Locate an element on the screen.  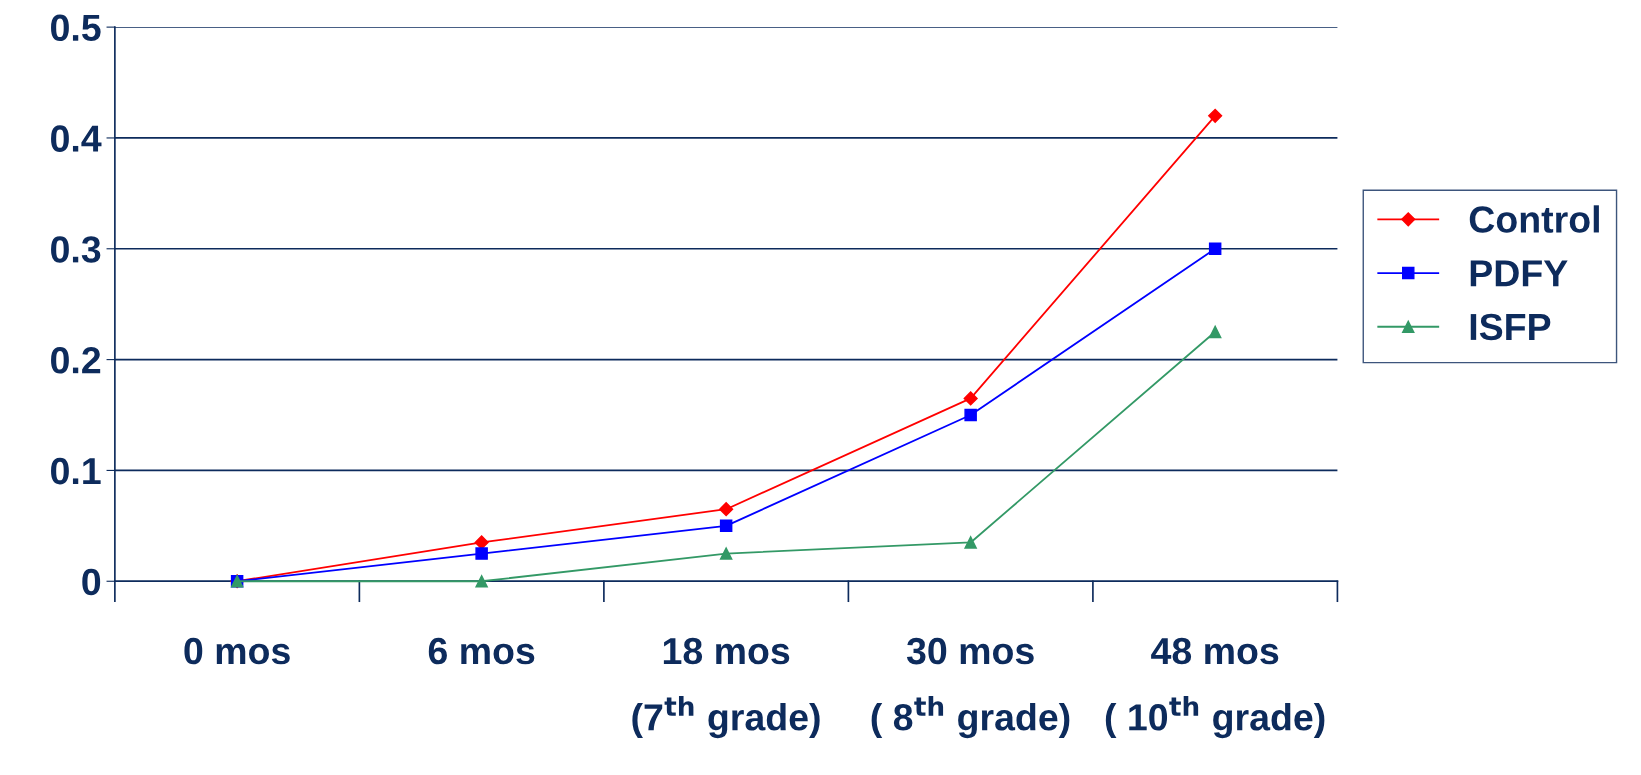
x-tick-label: 18 mos (7$^{th}$ grade) is located at coordinates (726, 688).